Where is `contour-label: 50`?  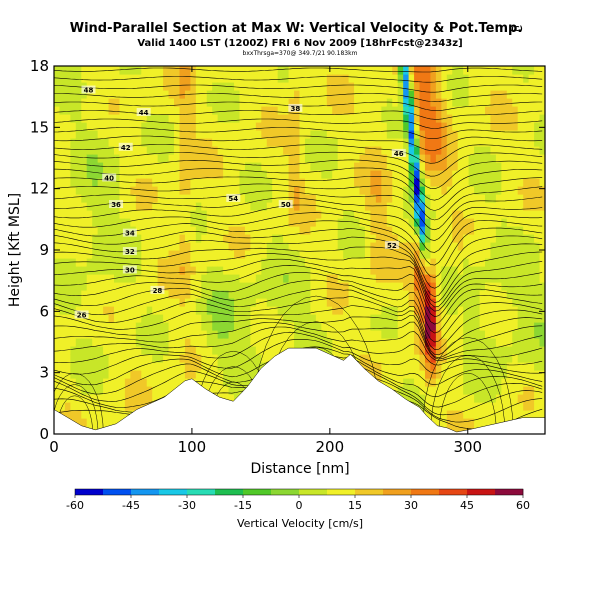 contour-label: 50 is located at coordinates (286, 205).